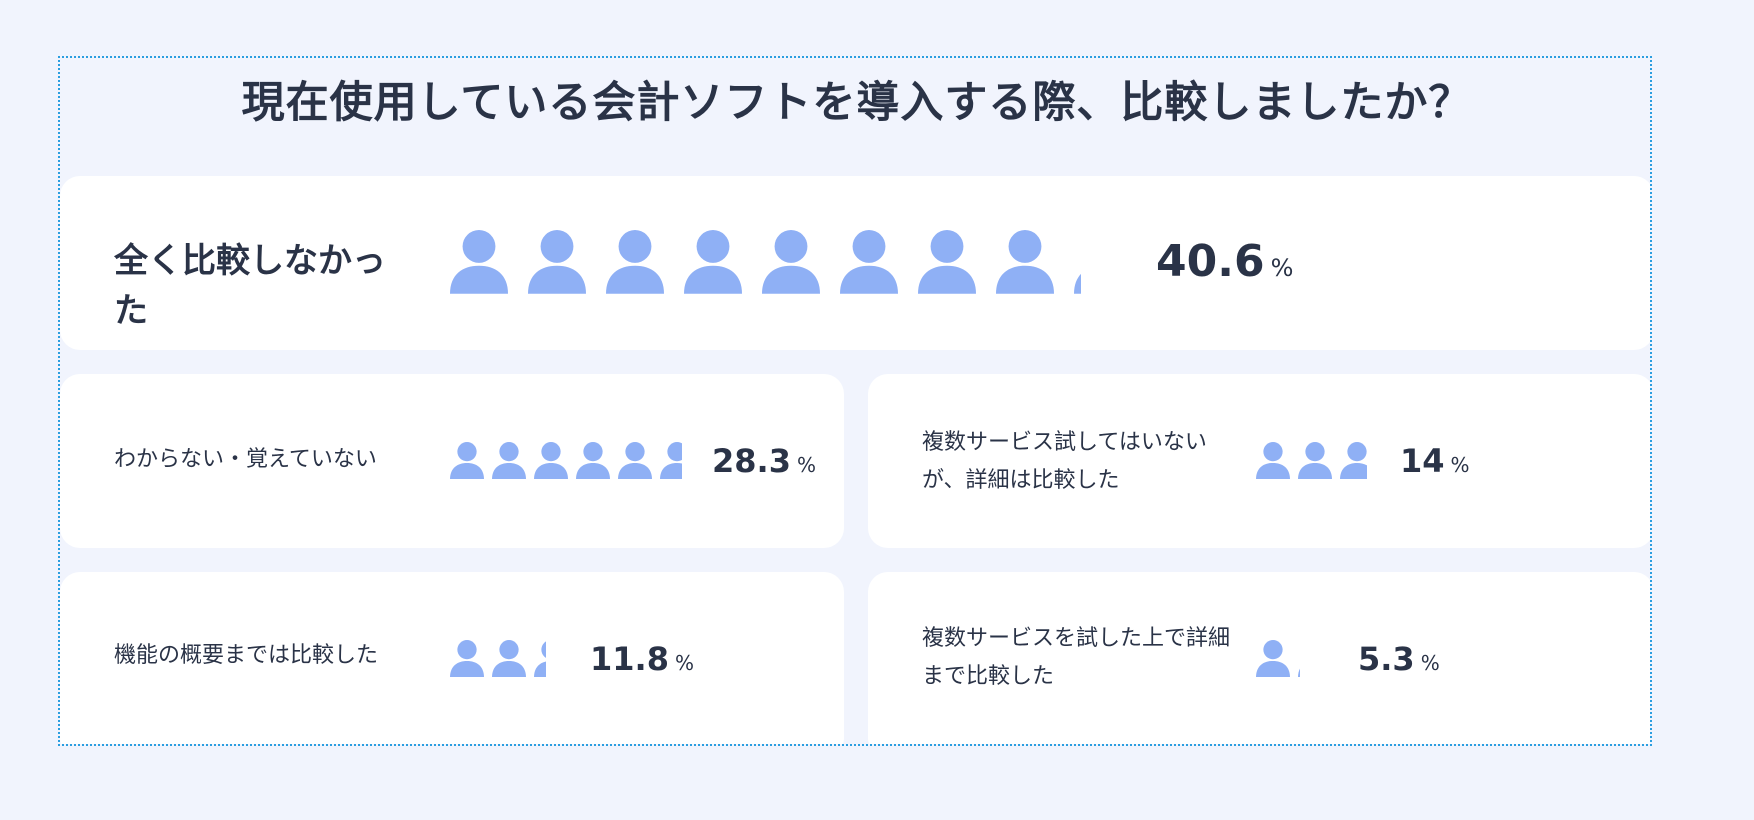  Describe the element at coordinates (629, 659) in the screenshot. I see `value-number-3: 11.8` at that location.